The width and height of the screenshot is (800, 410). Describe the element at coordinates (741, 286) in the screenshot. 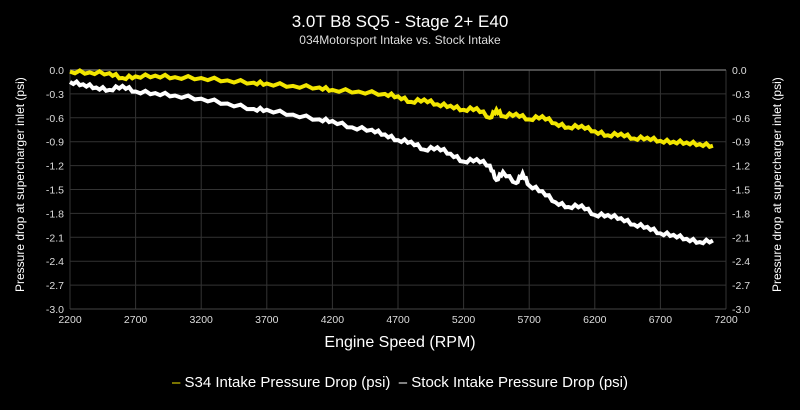

I see `y-tick-label-right: -2.7` at that location.